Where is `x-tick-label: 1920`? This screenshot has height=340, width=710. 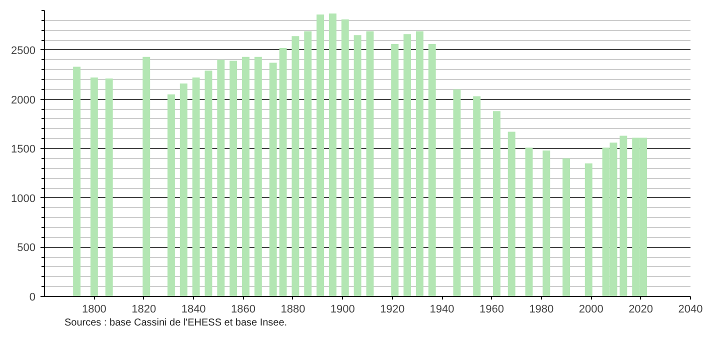 x-tick-label: 1920 is located at coordinates (392, 310).